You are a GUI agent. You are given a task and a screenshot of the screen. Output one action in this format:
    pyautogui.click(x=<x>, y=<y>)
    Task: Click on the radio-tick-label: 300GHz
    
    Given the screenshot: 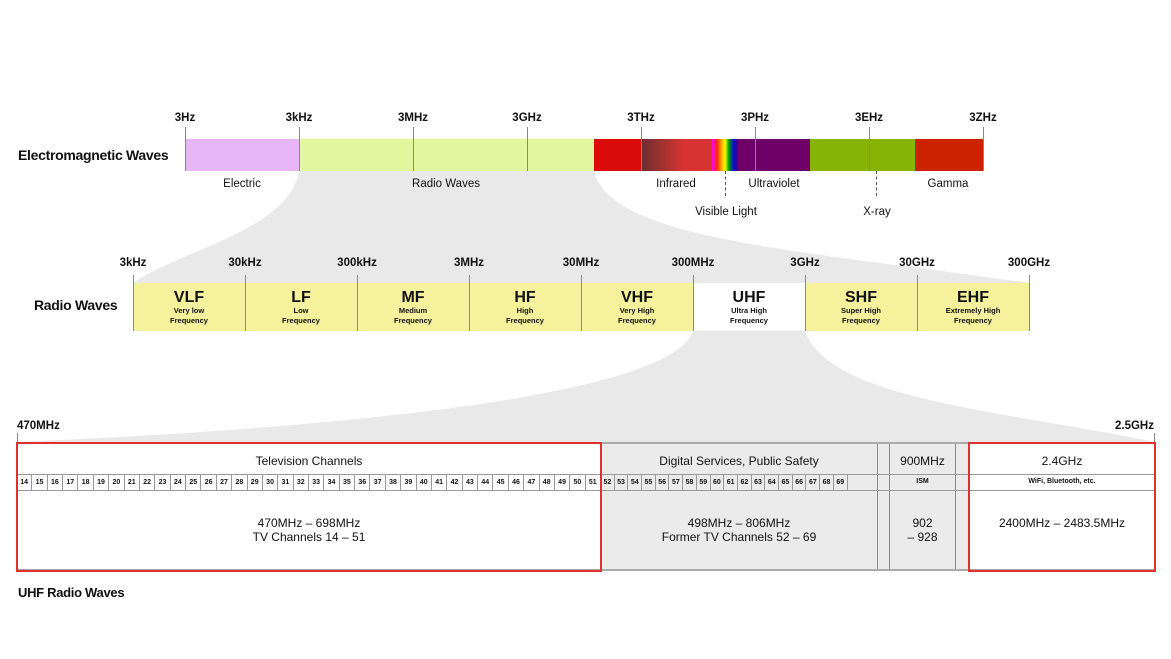 What is the action you would take?
    pyautogui.click(x=1029, y=263)
    